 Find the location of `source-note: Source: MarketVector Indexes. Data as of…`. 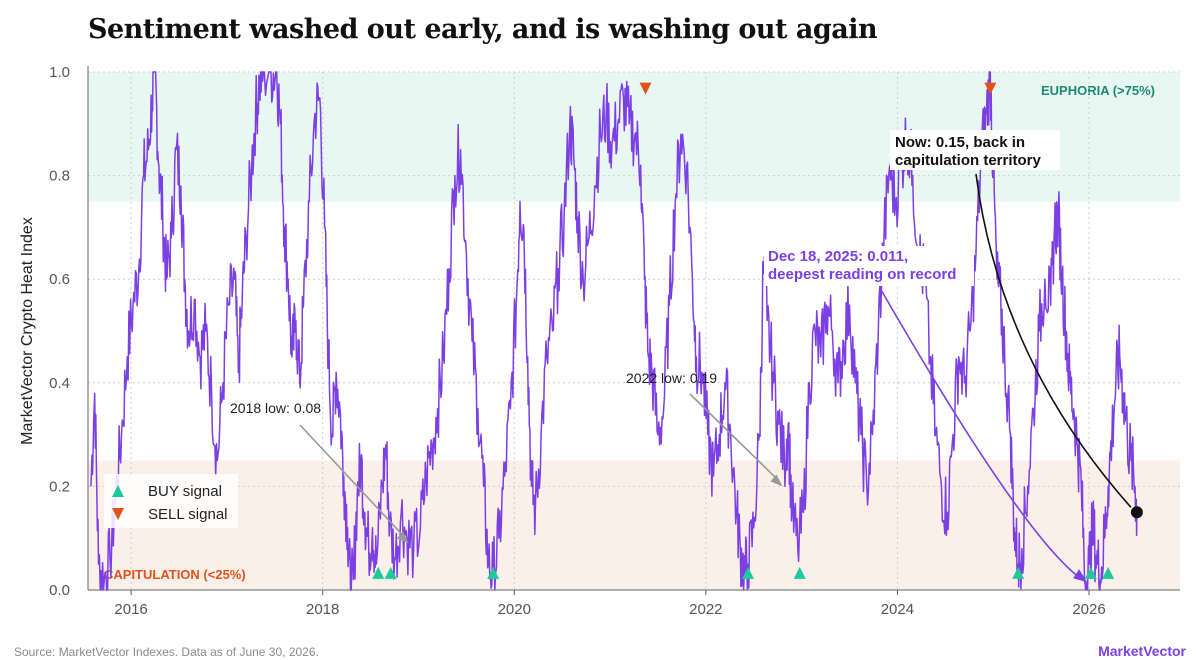

source-note: Source: MarketVector Indexes. Data as of… is located at coordinates (166, 652).